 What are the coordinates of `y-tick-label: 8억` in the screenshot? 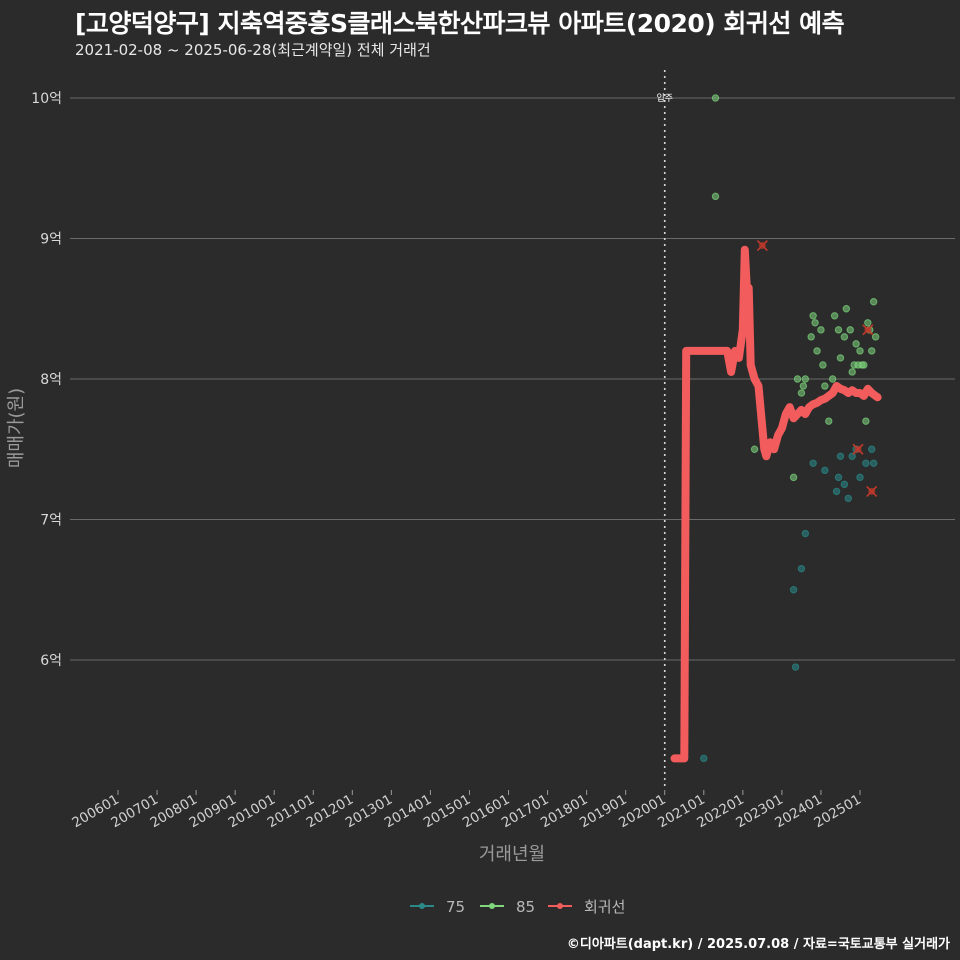 It's located at (51, 380).